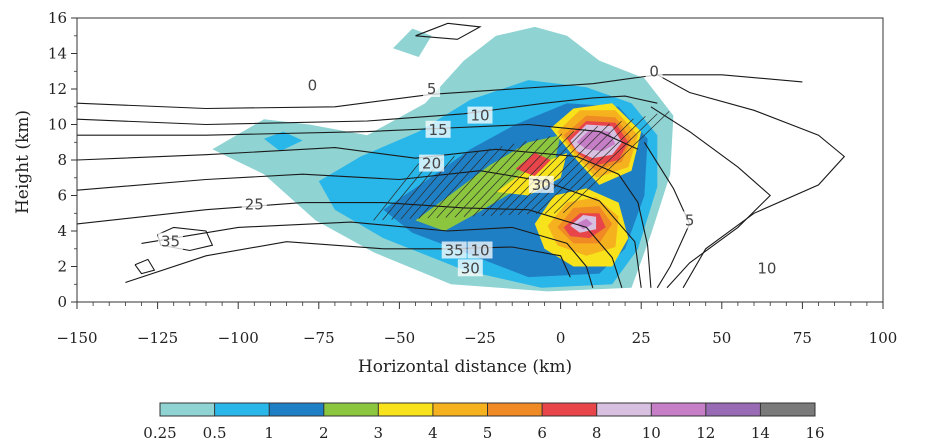 The image size is (949, 447). Describe the element at coordinates (62, 302) in the screenshot. I see `y-tick-label: 0` at that location.